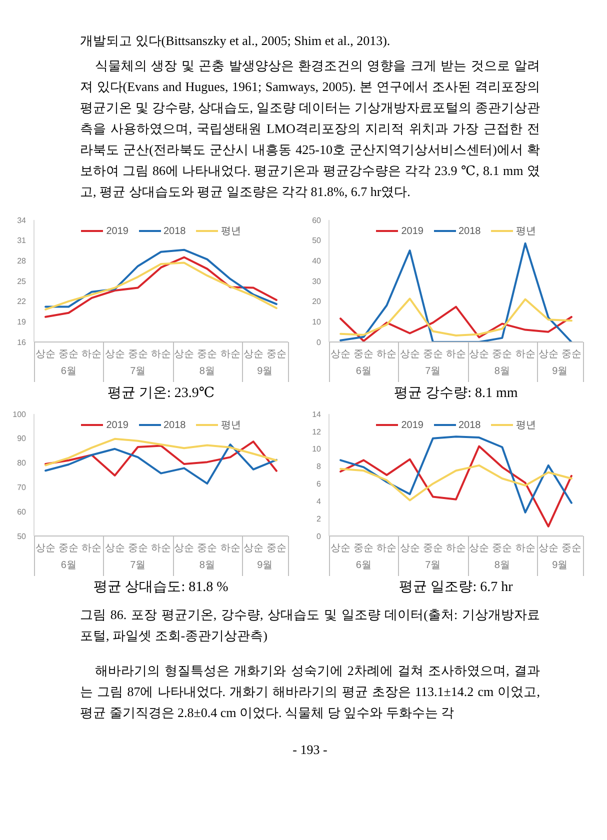 Image resolution: width=607 pixels, height=840 pixels. Describe the element at coordinates (161, 587) in the screenshot. I see `x-axis-title: 평균 상대습도: 81.8 %` at that location.